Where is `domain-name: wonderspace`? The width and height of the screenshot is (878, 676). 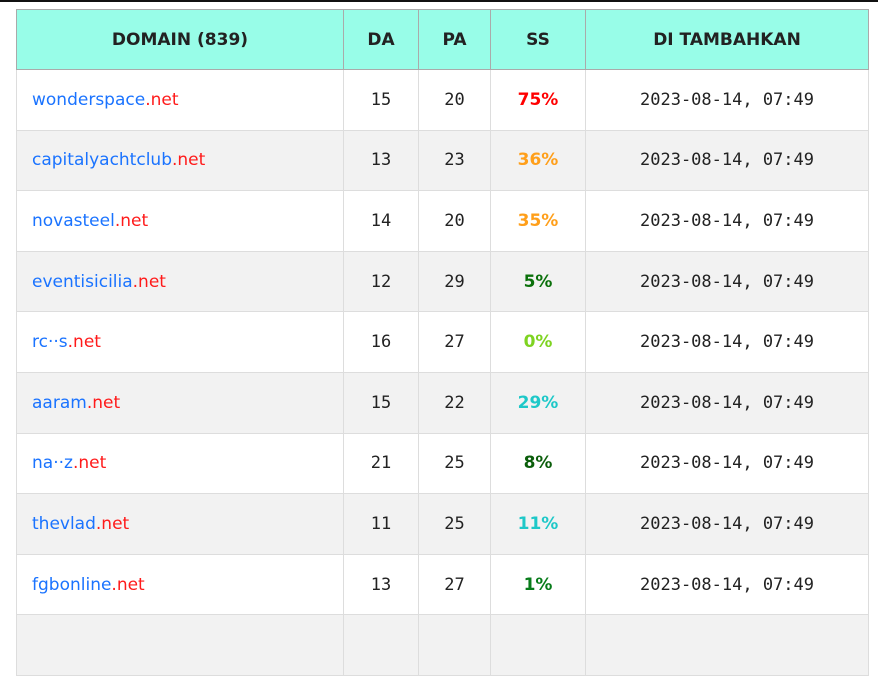 domain-name: wonderspace is located at coordinates (89, 99).